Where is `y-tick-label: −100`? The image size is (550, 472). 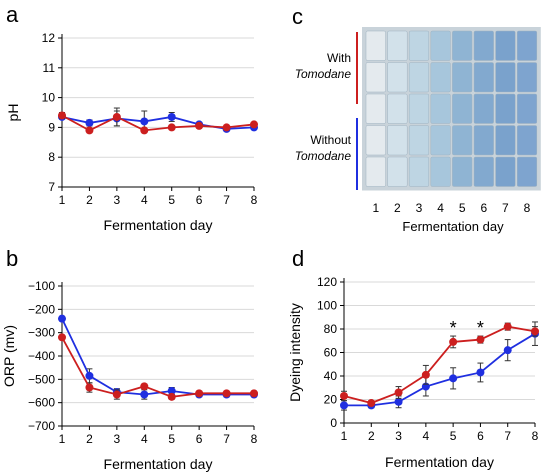
y-tick-label: −100 is located at coordinates (41, 286).